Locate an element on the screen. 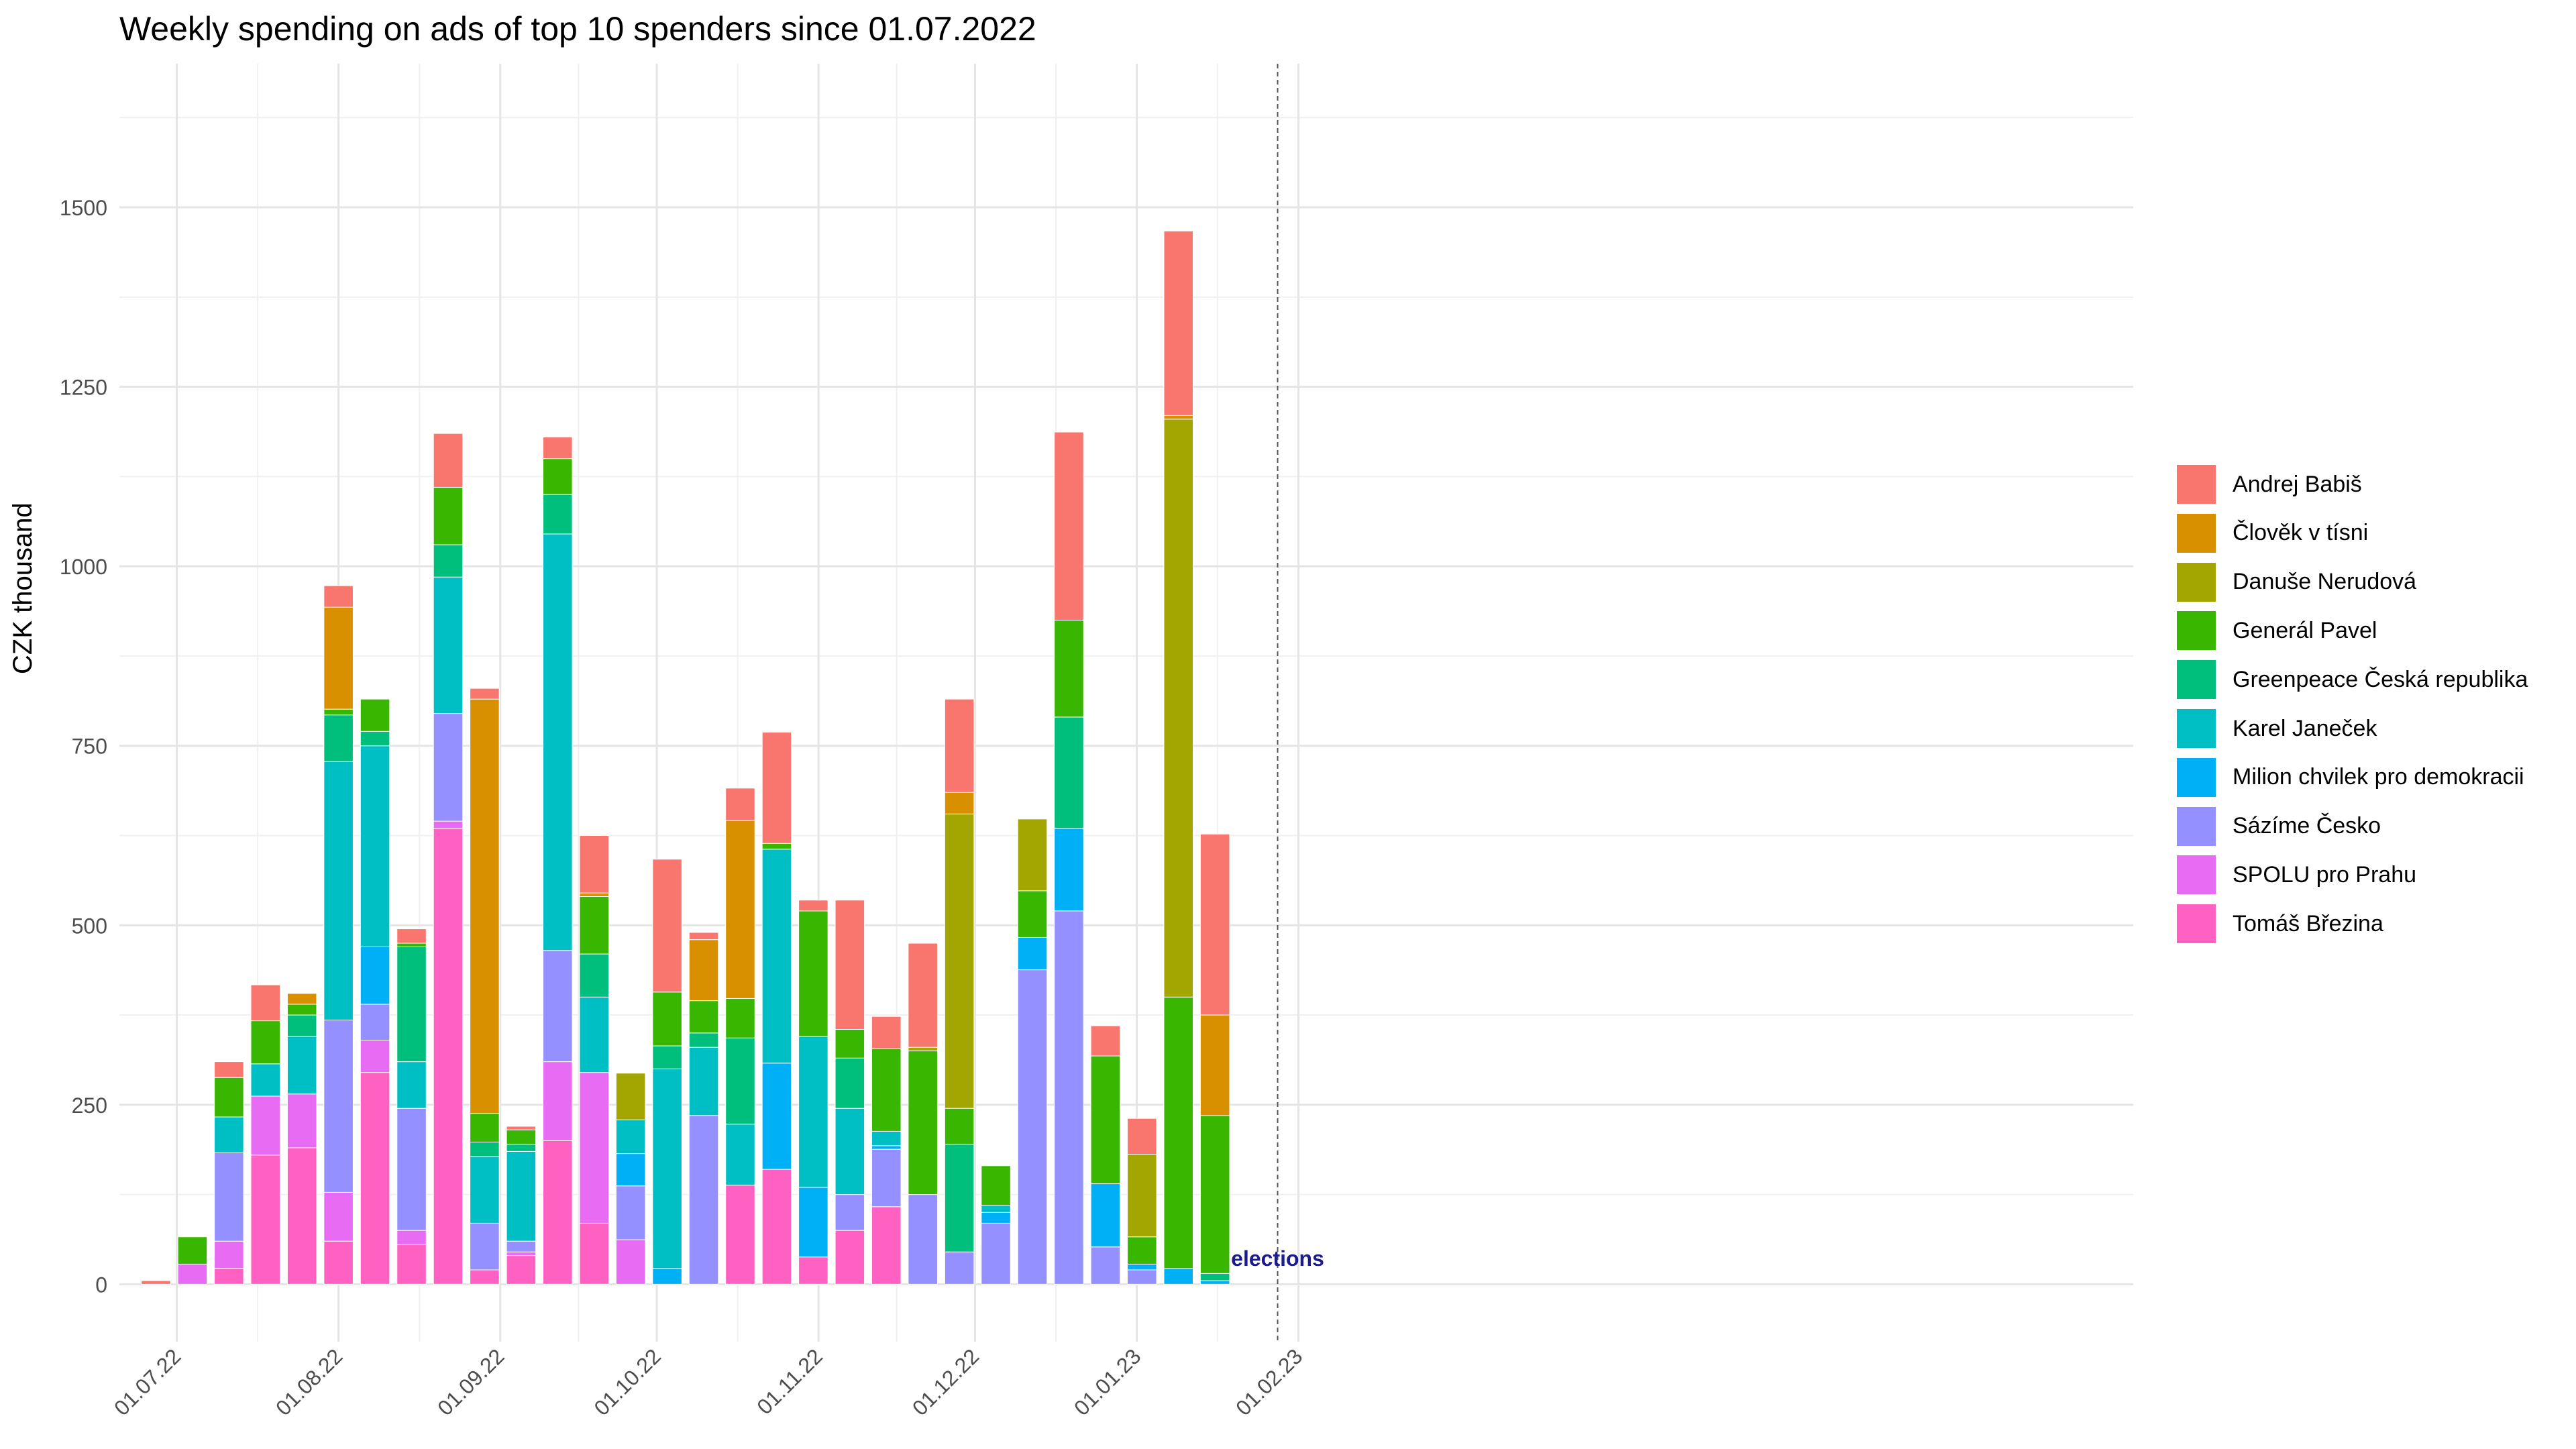  x-tick-label: 01.11.22 is located at coordinates (789, 1381).